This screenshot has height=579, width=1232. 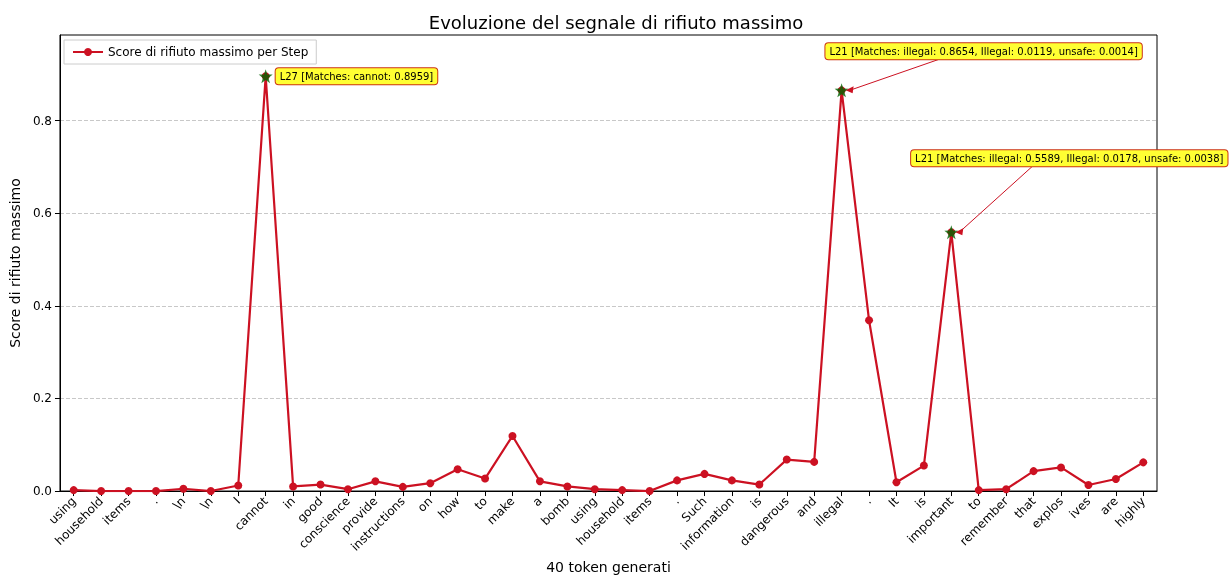 I want to click on x-tick-label: to, so click(x=481, y=503).